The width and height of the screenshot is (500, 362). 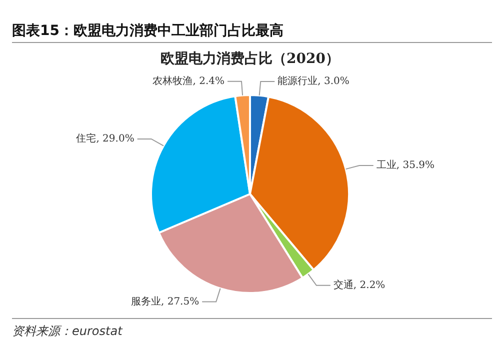 What do you see at coordinates (405, 165) in the screenshot?
I see `slice-label: 工业, 35.9%` at bounding box center [405, 165].